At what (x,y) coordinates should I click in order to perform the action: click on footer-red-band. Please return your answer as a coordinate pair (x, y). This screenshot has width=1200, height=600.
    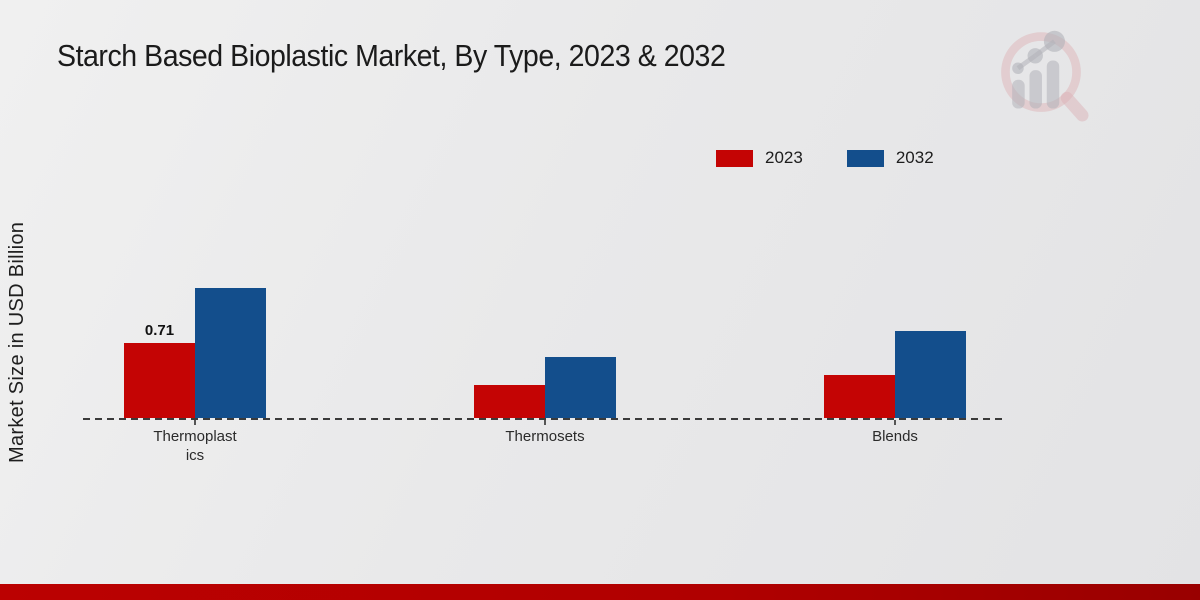
    Looking at the image, I should click on (600, 592).